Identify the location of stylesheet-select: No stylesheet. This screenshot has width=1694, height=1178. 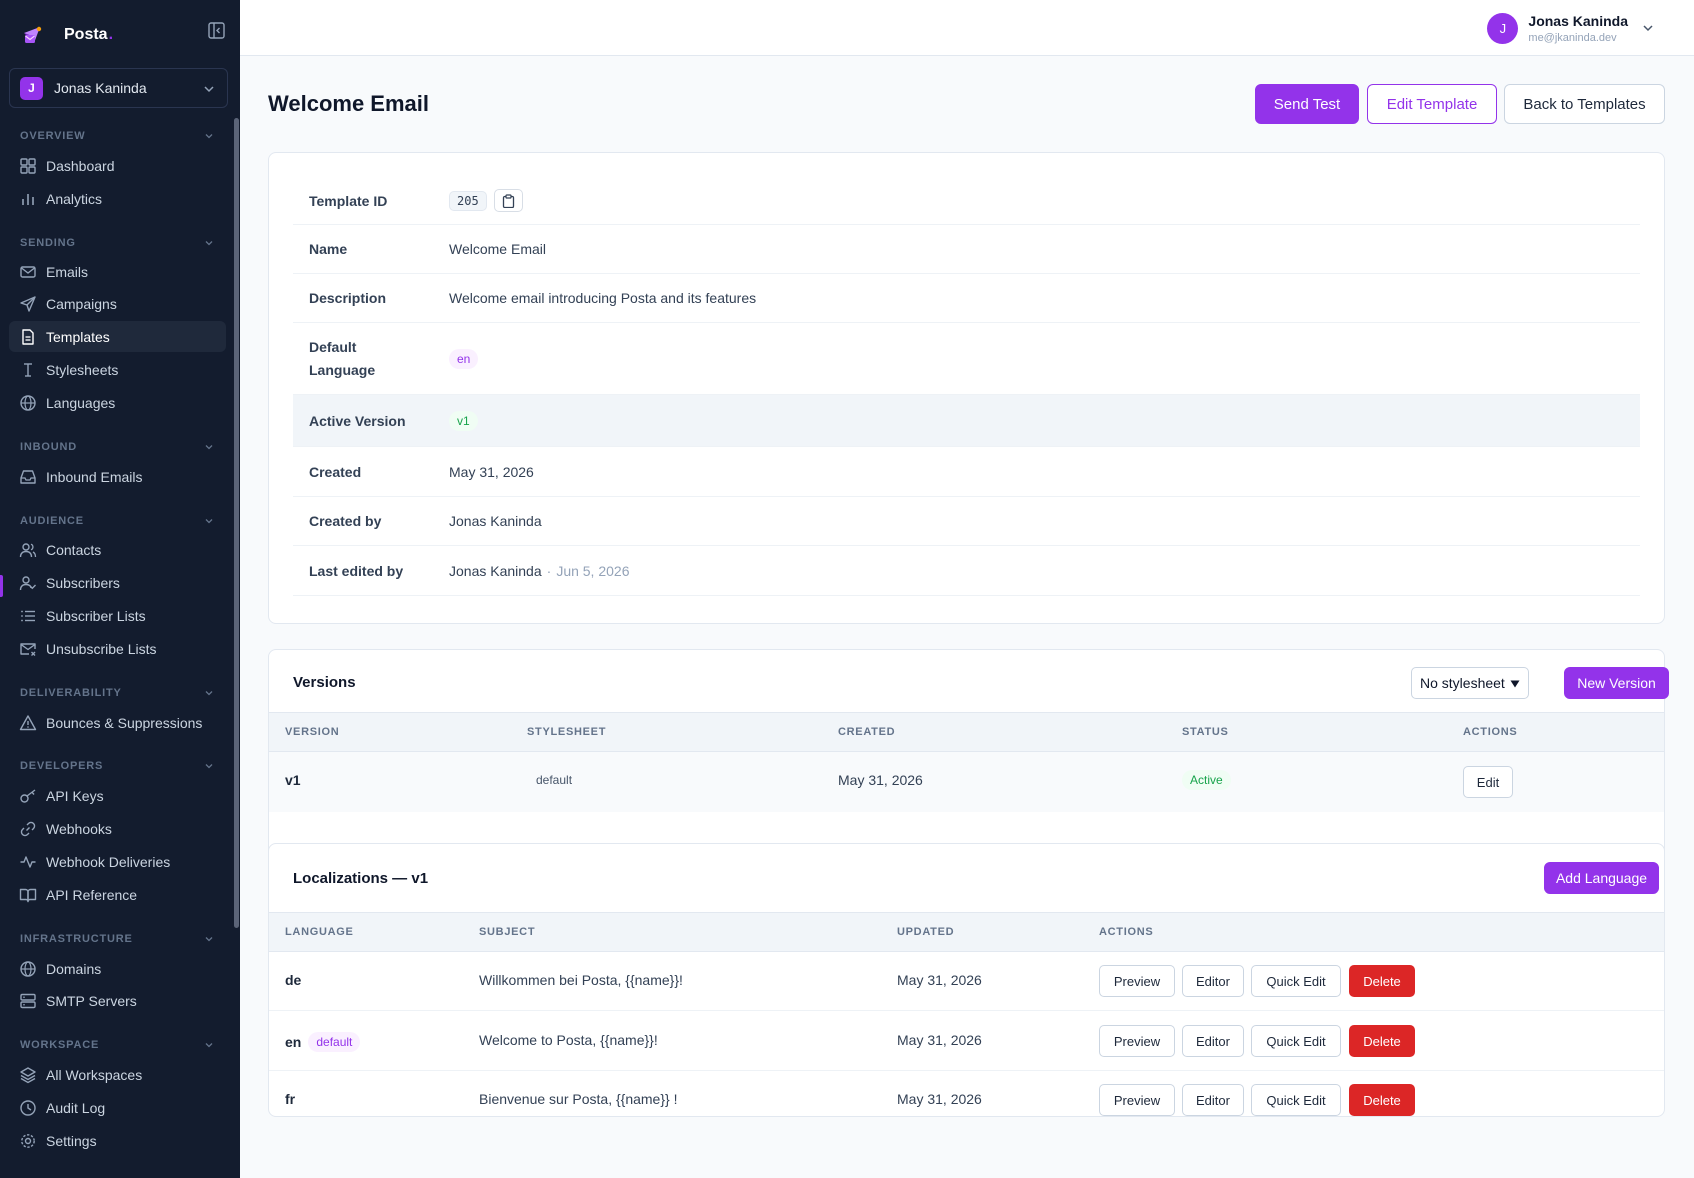
(1470, 683).